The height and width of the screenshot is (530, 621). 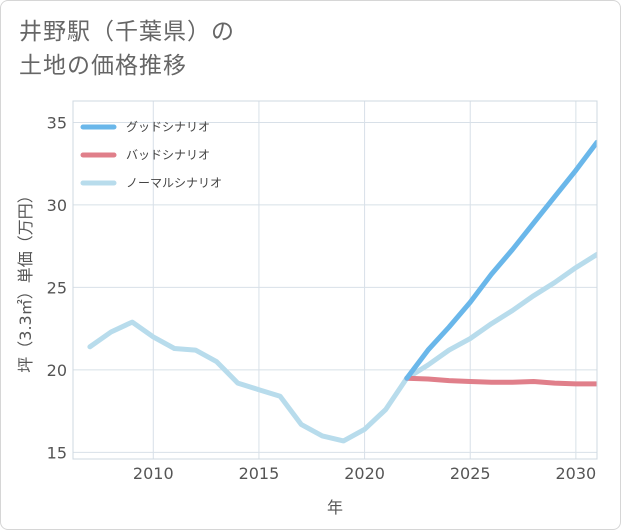 I want to click on chart-title: 井野駅（千葉県）の 土地の価格推移, so click(x=127, y=49).